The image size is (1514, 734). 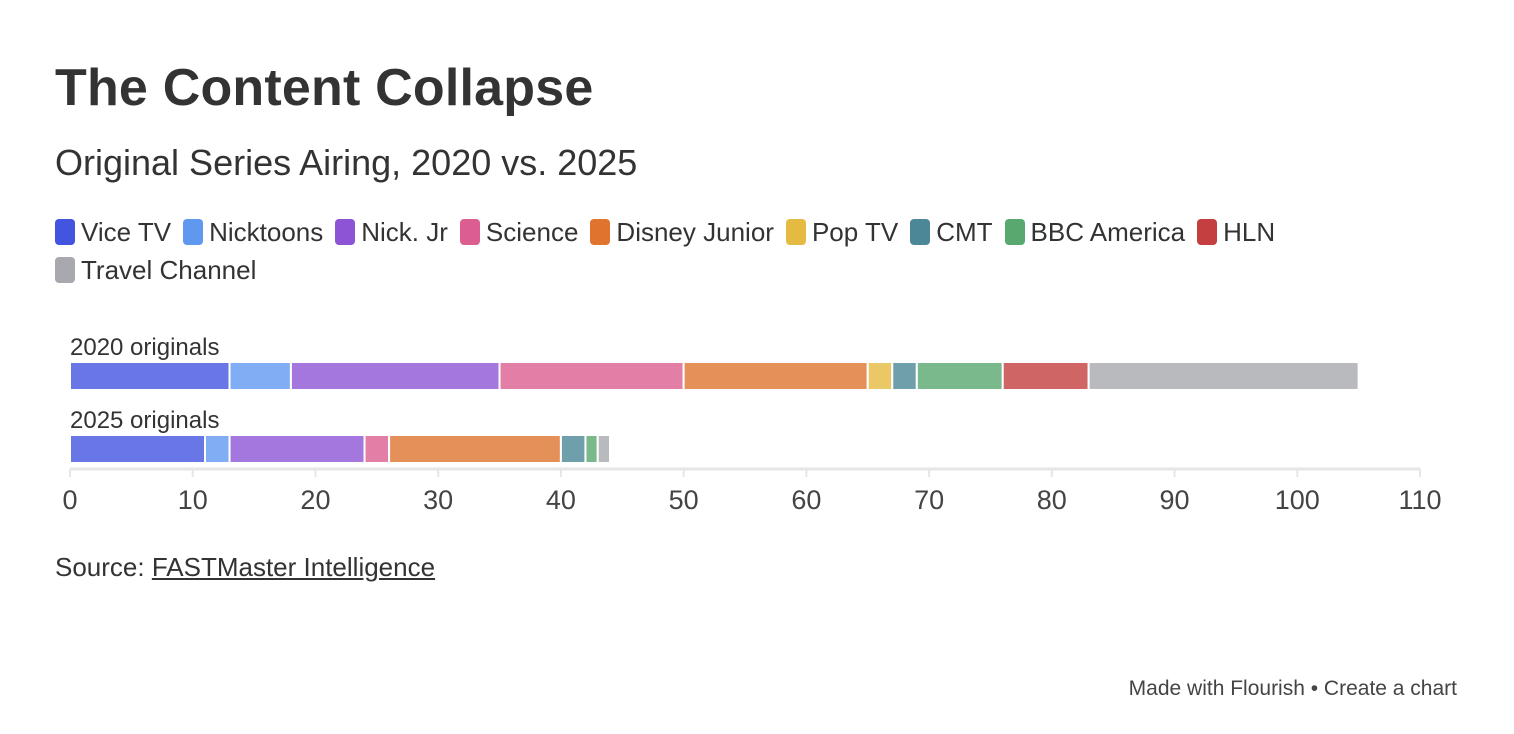 What do you see at coordinates (395, 376) in the screenshot?
I see `bar-segment-2020-originals-nick-jr` at bounding box center [395, 376].